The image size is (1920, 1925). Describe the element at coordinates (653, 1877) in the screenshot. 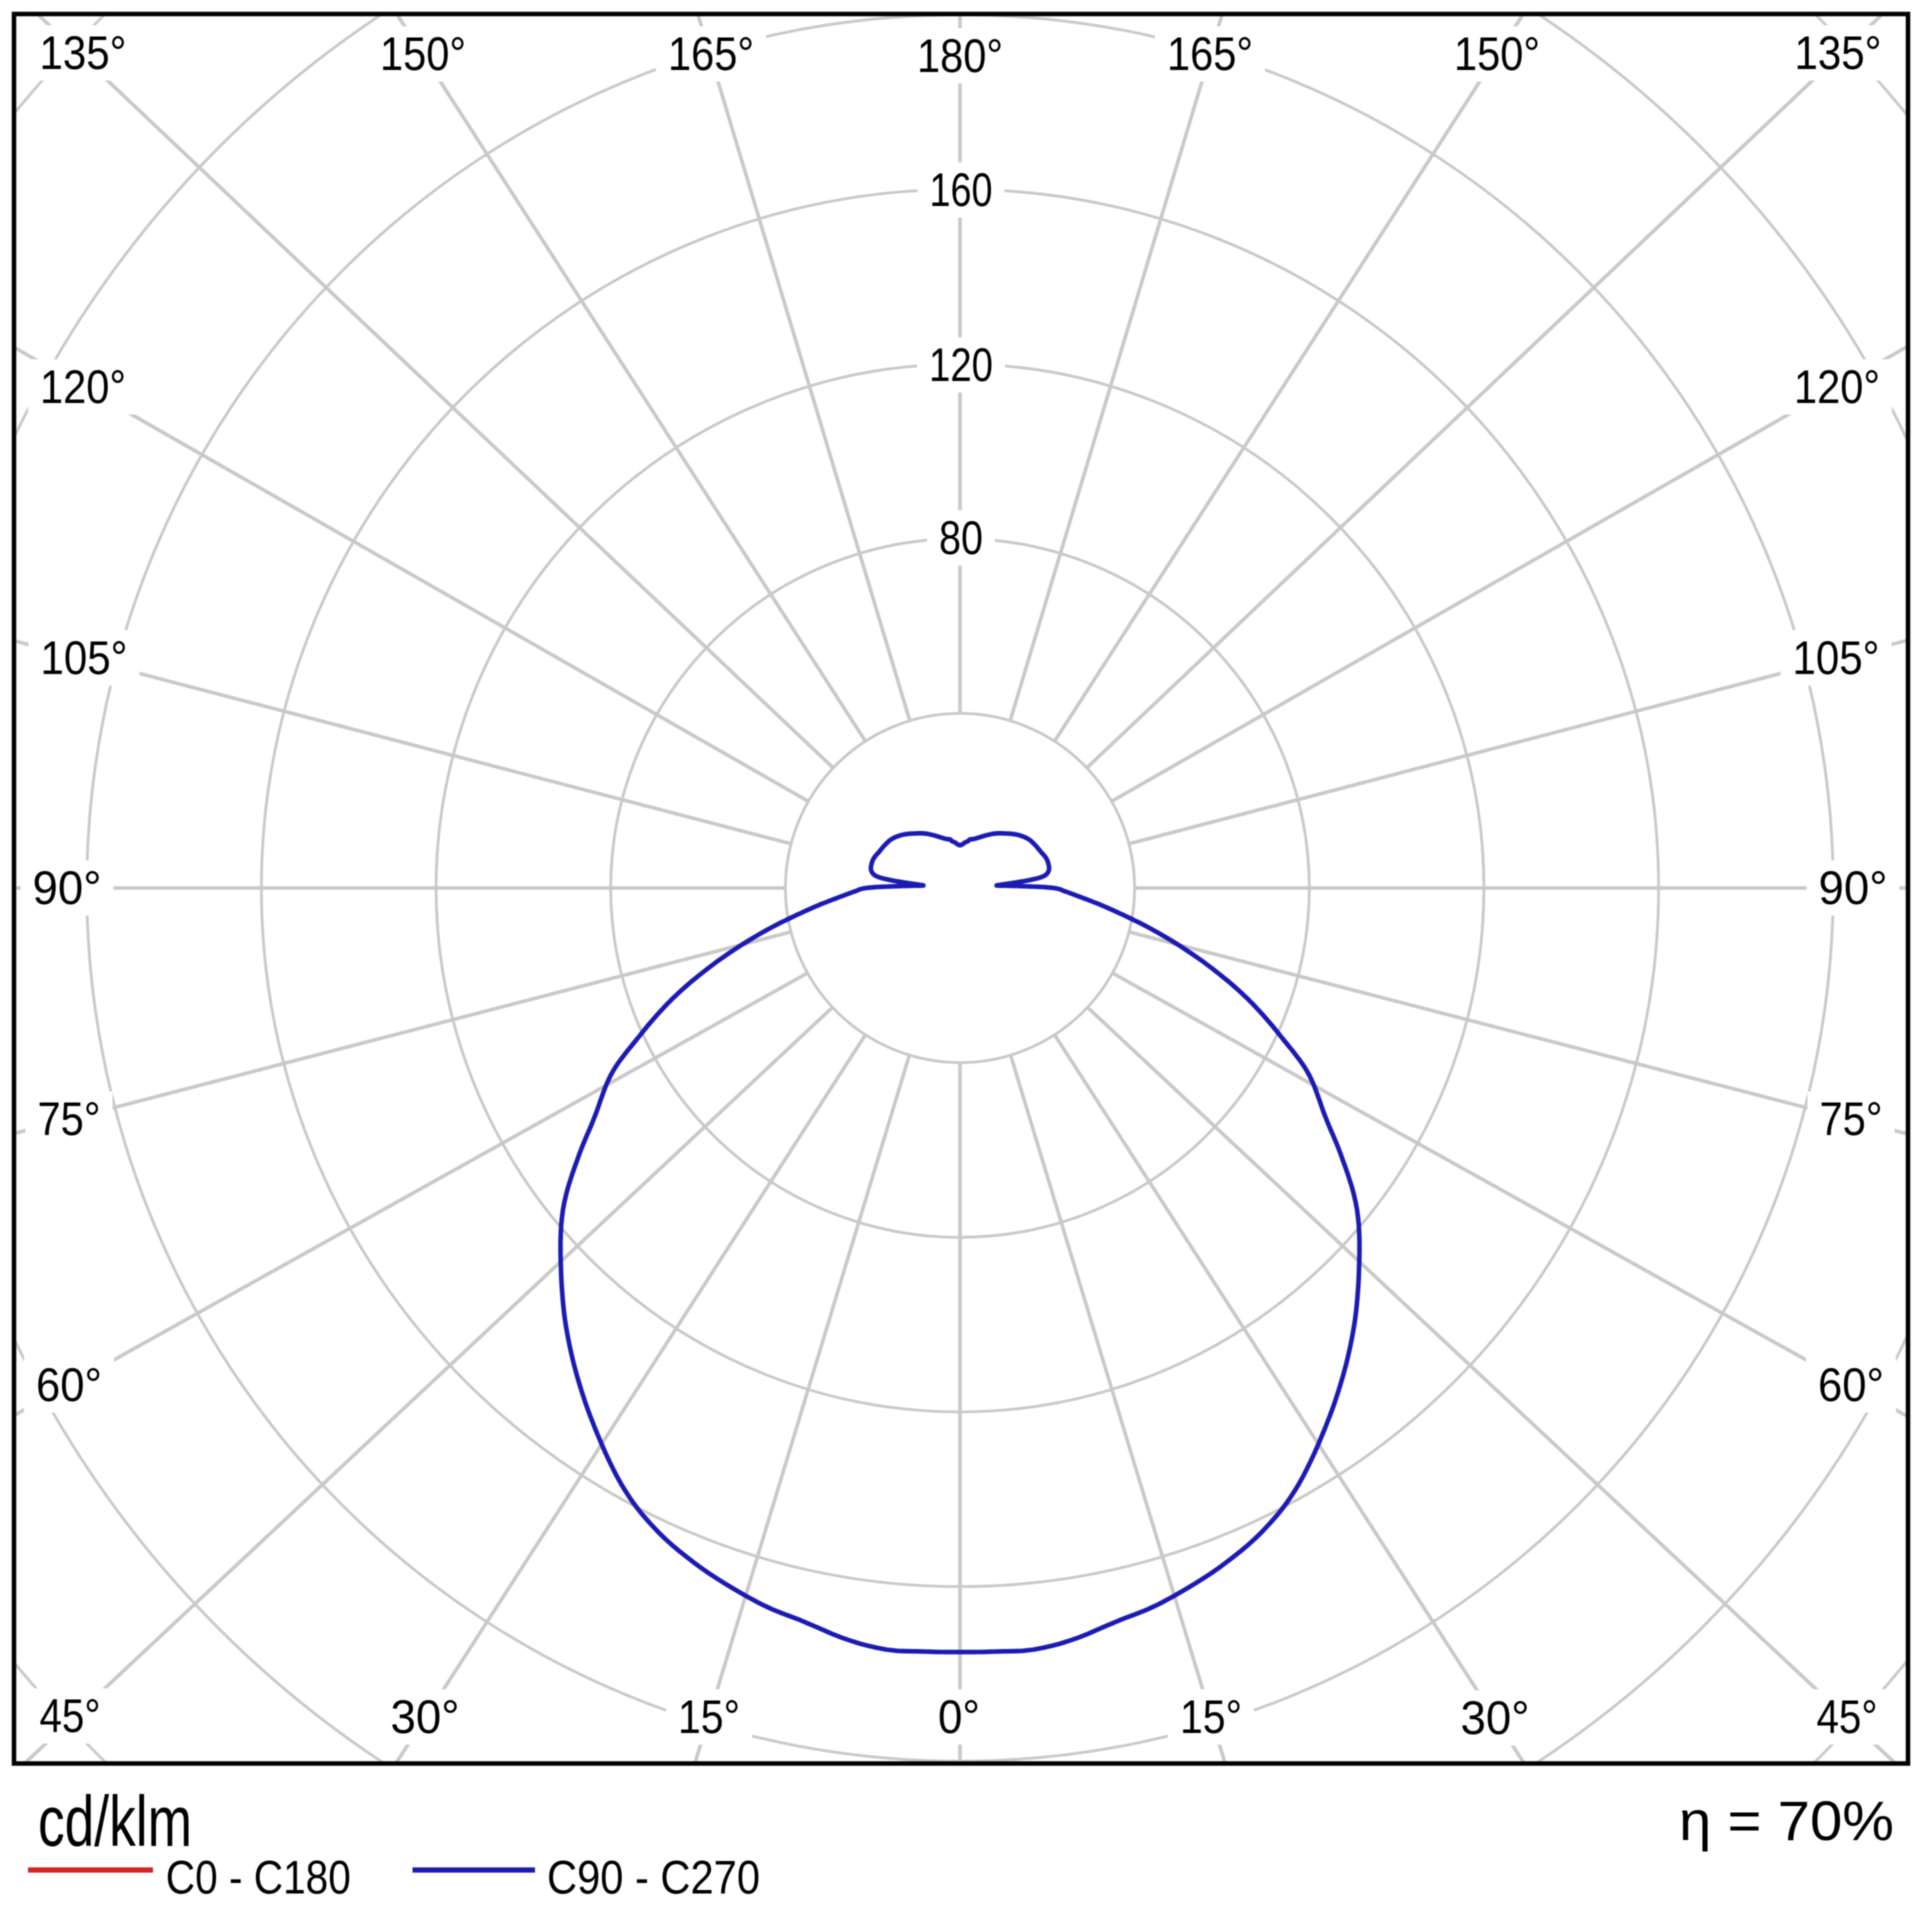

I see `svg-text: C90 - C270` at that location.